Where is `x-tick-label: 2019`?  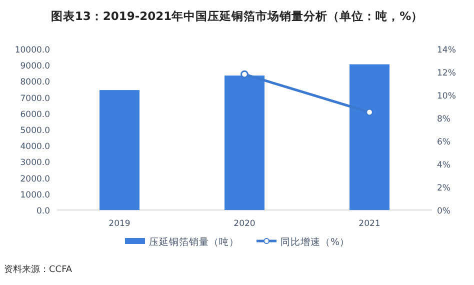 x-tick-label: 2019 is located at coordinates (119, 224).